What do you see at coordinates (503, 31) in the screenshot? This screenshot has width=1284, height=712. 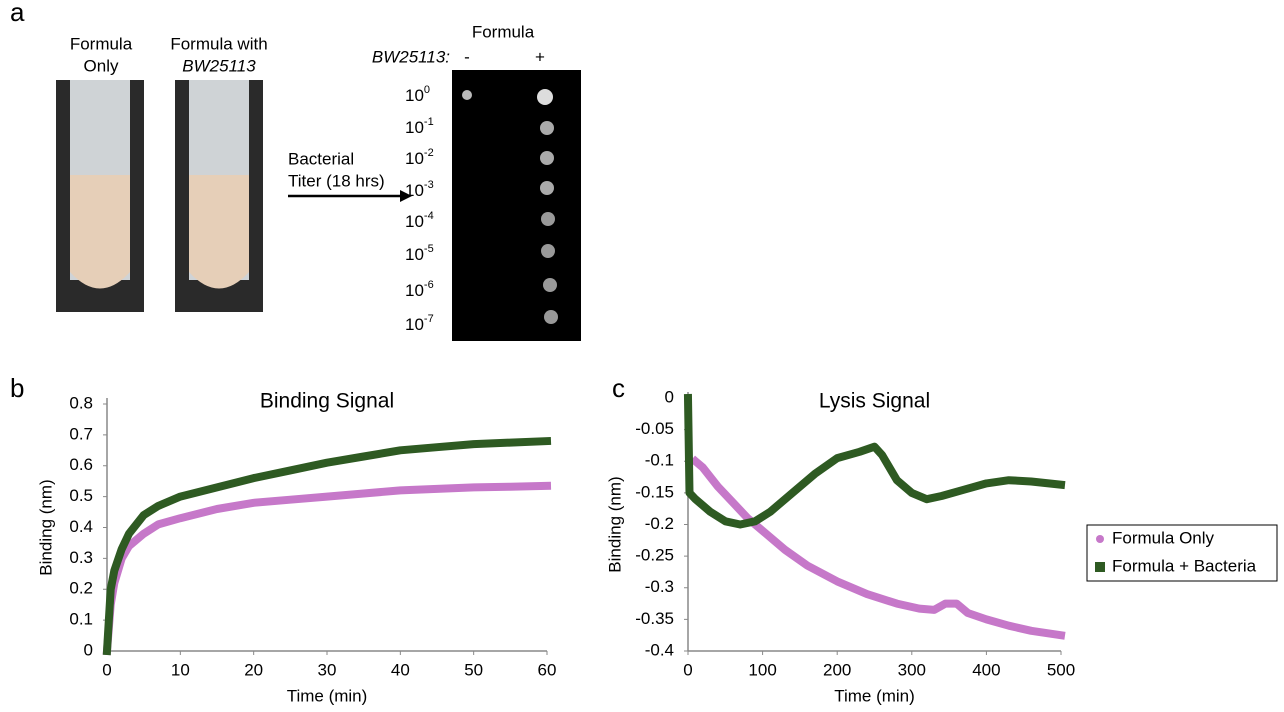 I see `plate-header: Formula` at bounding box center [503, 31].